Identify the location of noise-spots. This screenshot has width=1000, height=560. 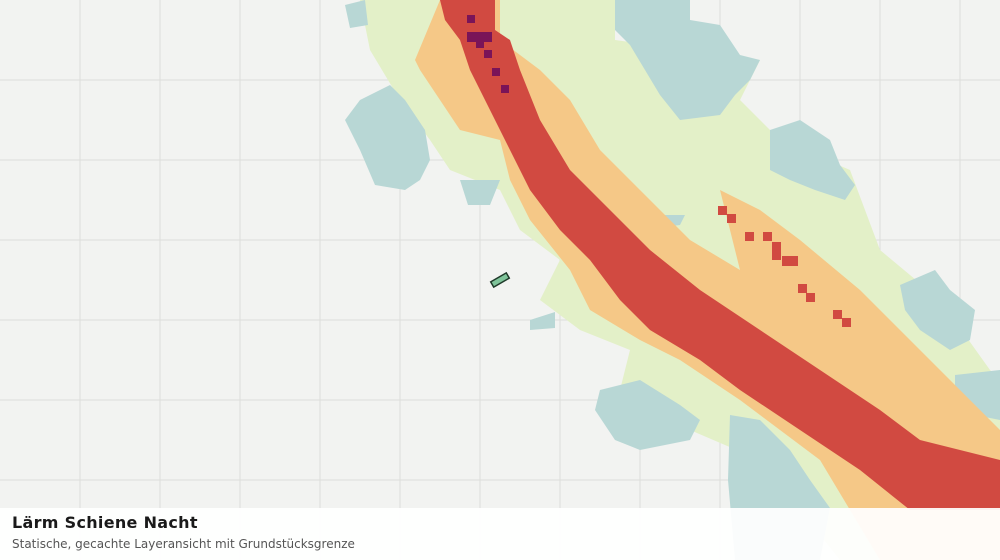
(784, 266).